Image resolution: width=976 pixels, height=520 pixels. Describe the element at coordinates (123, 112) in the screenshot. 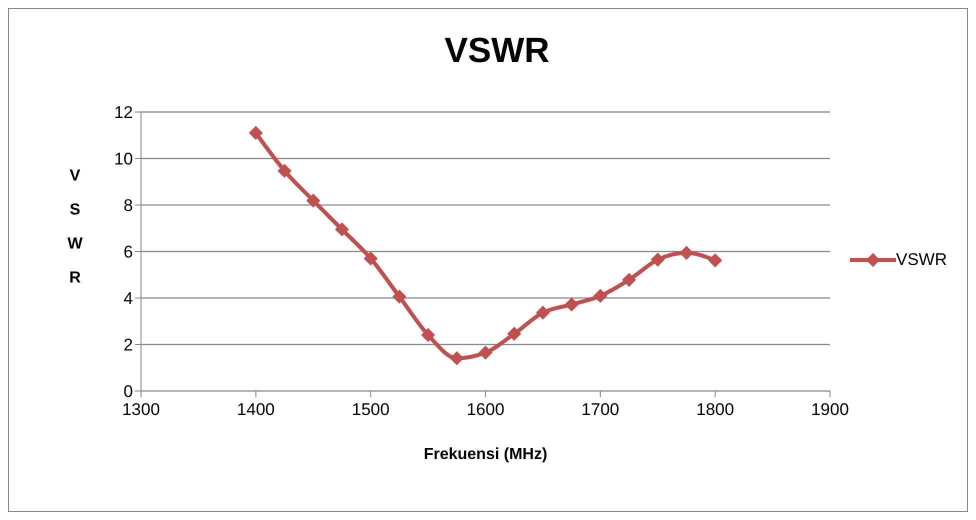

I see `y-tick-label: 12` at that location.